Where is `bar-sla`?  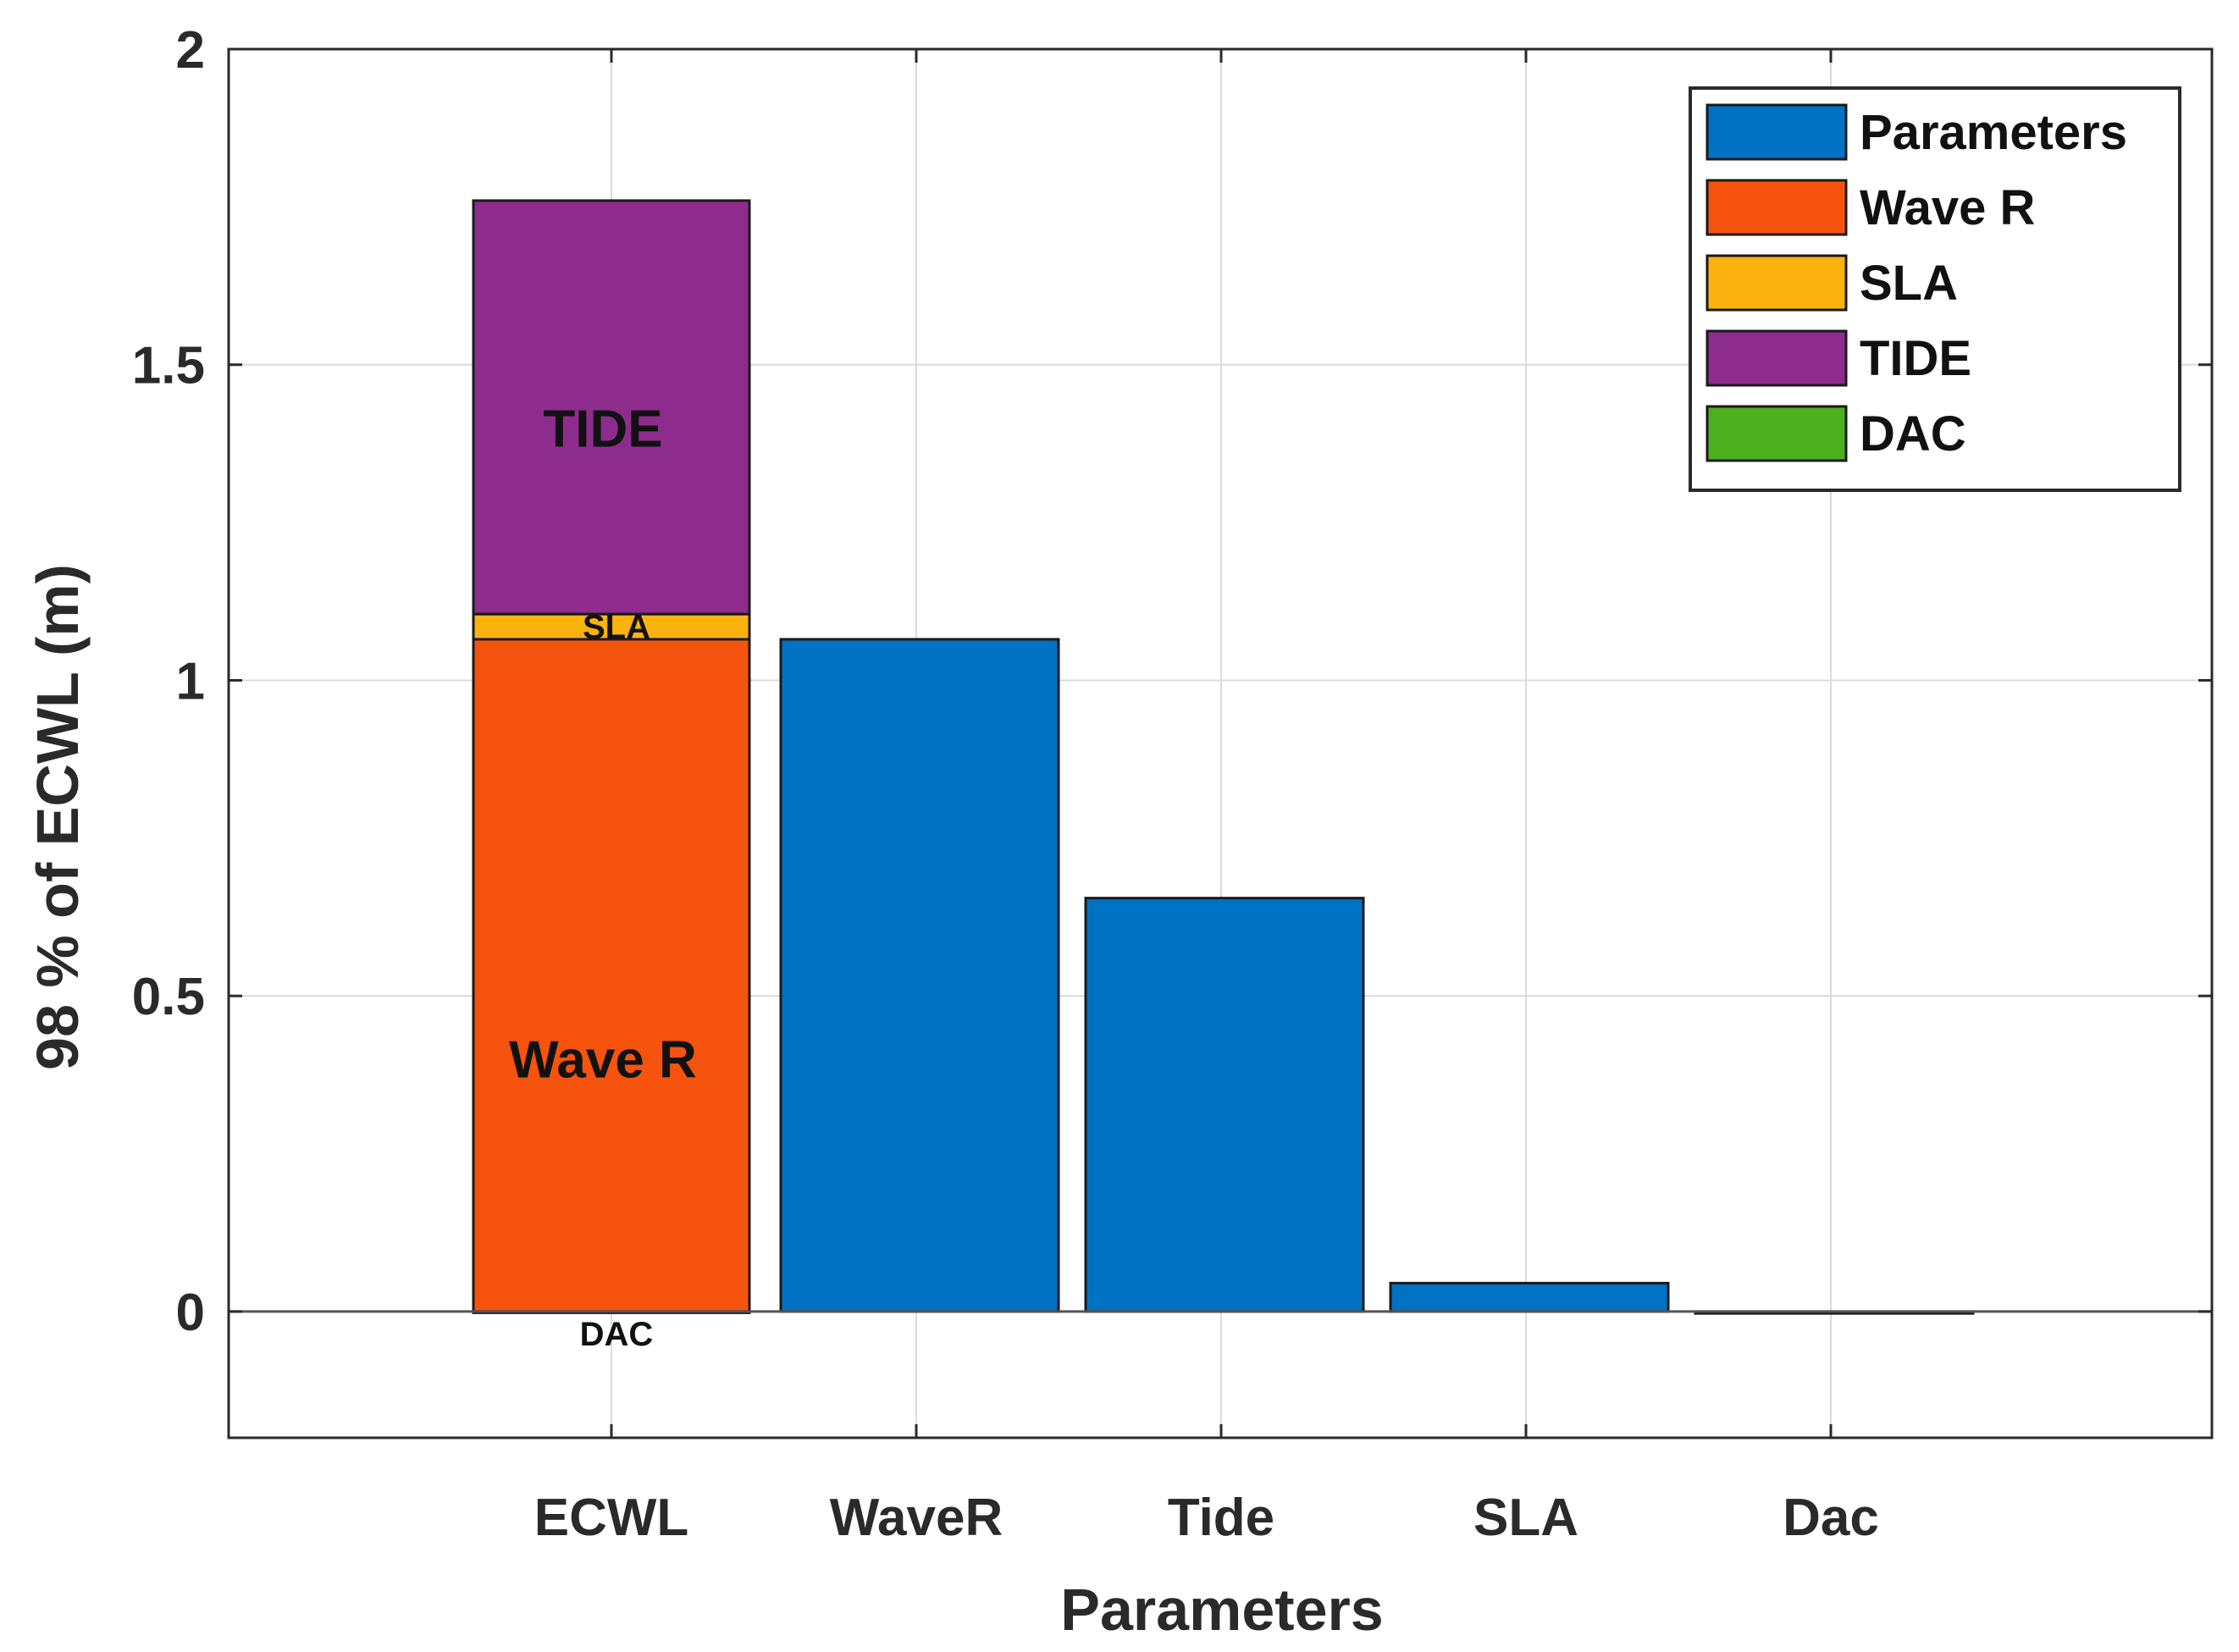 bar-sla is located at coordinates (1529, 1297).